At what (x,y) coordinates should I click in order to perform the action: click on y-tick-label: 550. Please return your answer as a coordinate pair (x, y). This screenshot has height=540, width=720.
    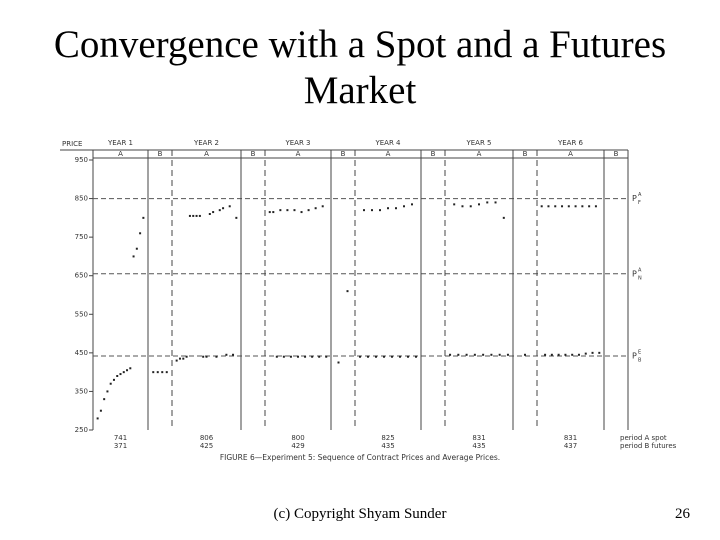
    Looking at the image, I should click on (81, 314).